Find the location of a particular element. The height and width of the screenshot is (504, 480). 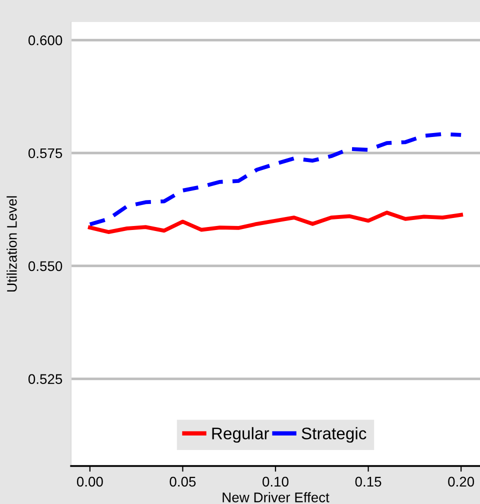

legend-label: Strategic is located at coordinates (334, 435).